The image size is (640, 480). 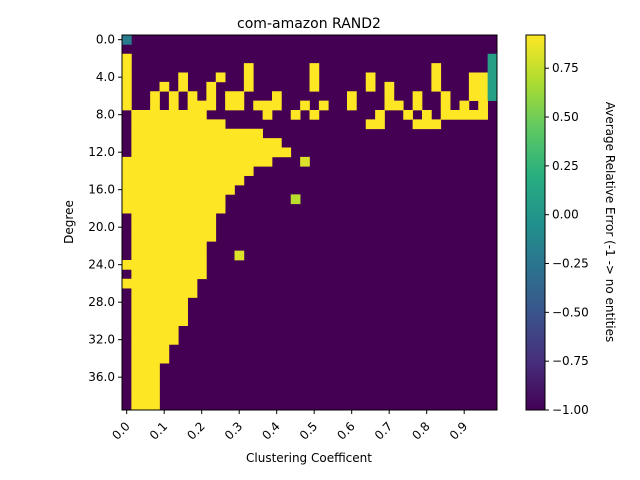 What do you see at coordinates (105, 40) in the screenshot?
I see `y-tick-label: 0.0` at bounding box center [105, 40].